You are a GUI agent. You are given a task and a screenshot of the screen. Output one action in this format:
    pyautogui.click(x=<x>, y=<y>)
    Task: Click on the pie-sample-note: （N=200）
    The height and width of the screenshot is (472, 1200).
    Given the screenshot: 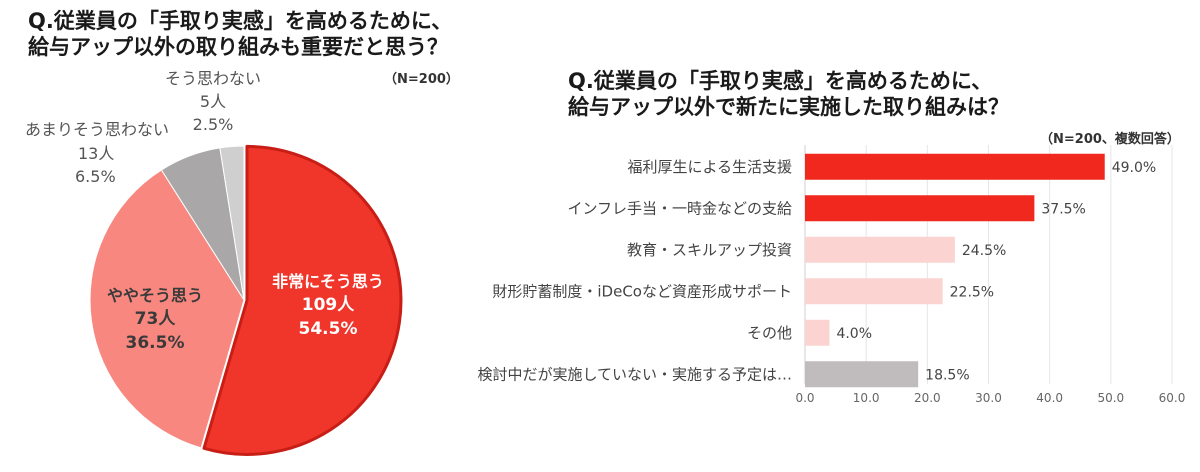 What is the action you would take?
    pyautogui.click(x=421, y=79)
    